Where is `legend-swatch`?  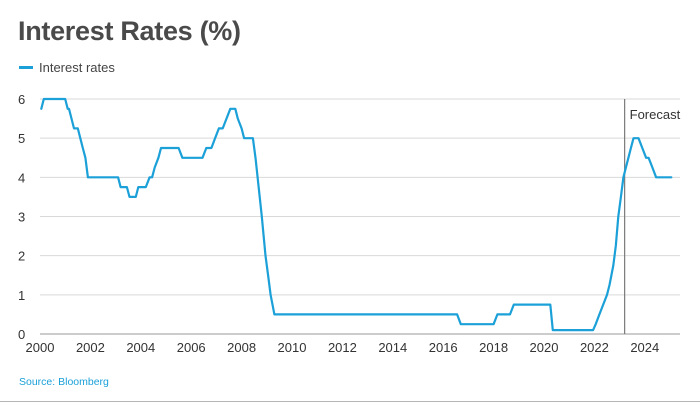
legend-swatch is located at coordinates (26, 67).